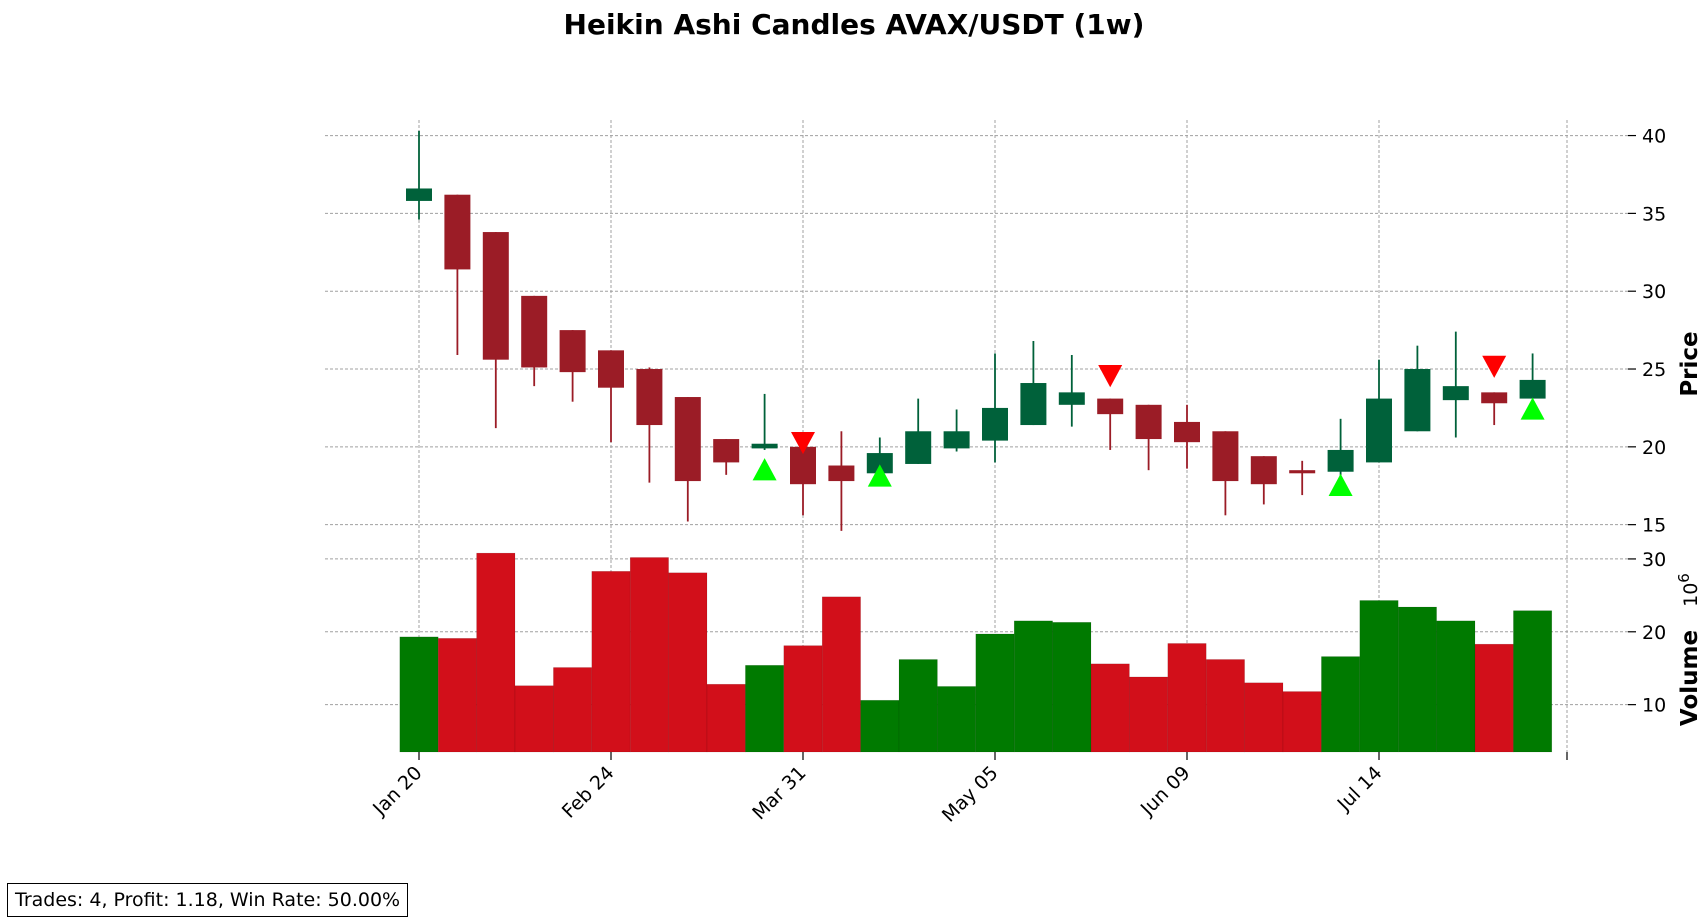  I want to click on price-tick-label: 25, so click(1654, 370).